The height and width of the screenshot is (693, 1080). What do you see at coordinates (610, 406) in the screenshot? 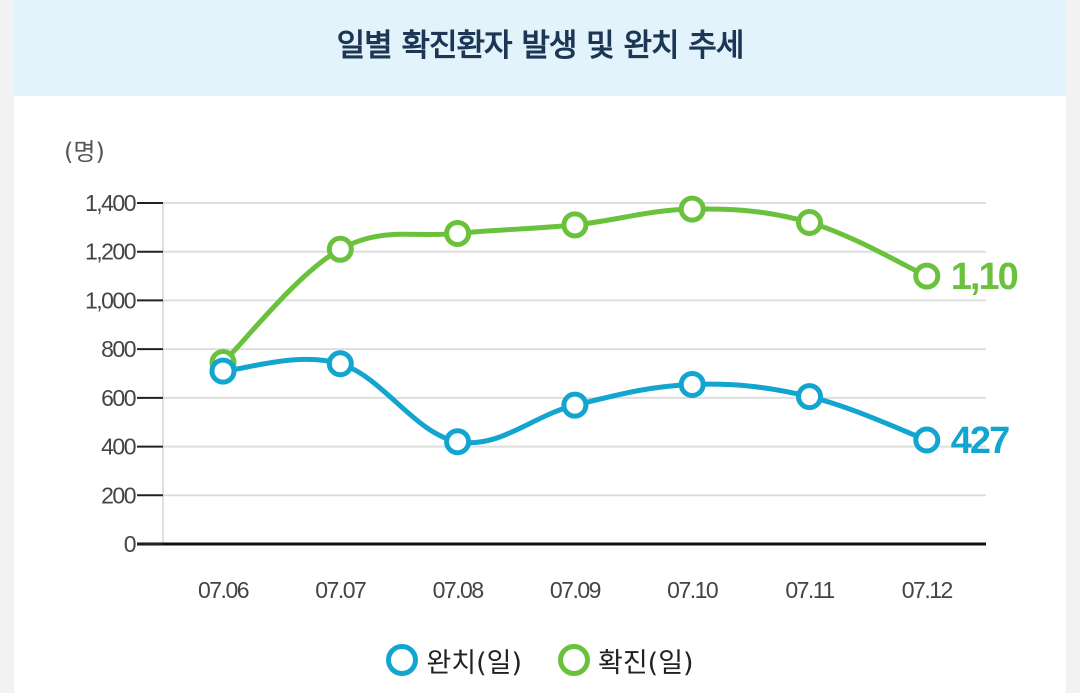
I see `series-recovered: 427` at bounding box center [610, 406].